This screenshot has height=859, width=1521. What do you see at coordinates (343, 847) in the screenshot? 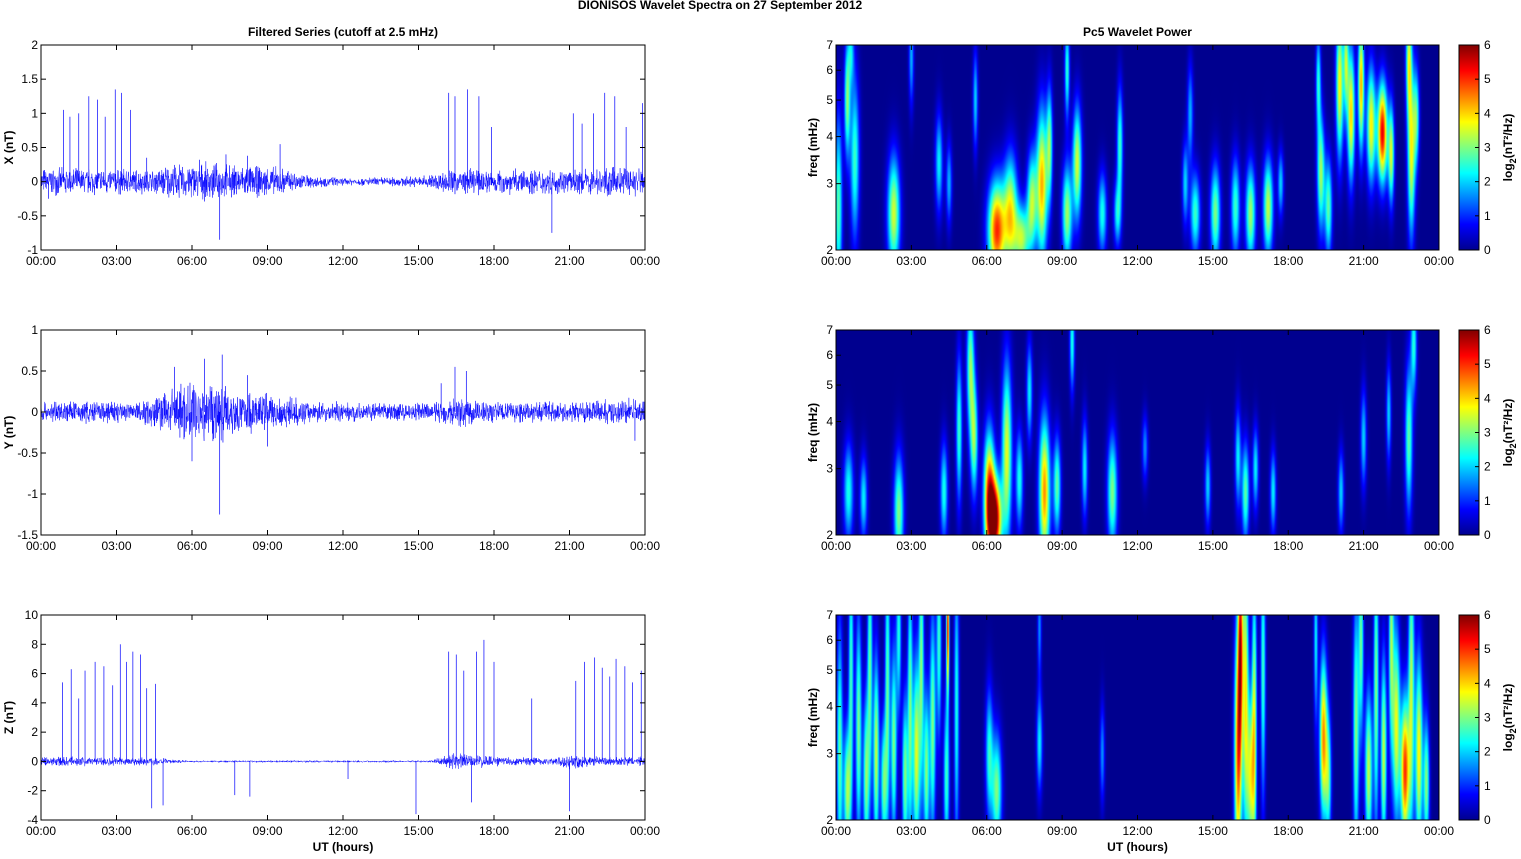
I see `line-xlabel: UT (hours)` at bounding box center [343, 847].